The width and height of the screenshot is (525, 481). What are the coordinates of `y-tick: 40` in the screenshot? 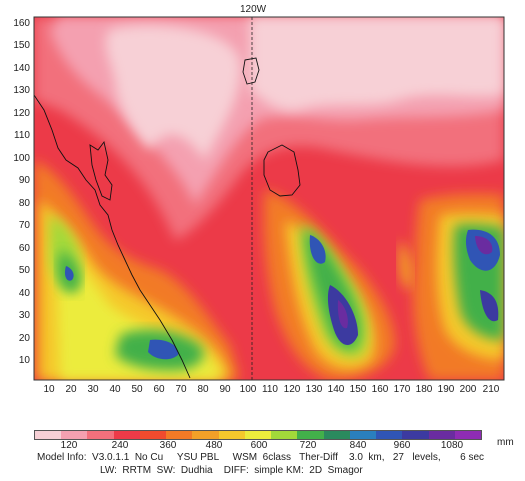 It's located at (24, 293).